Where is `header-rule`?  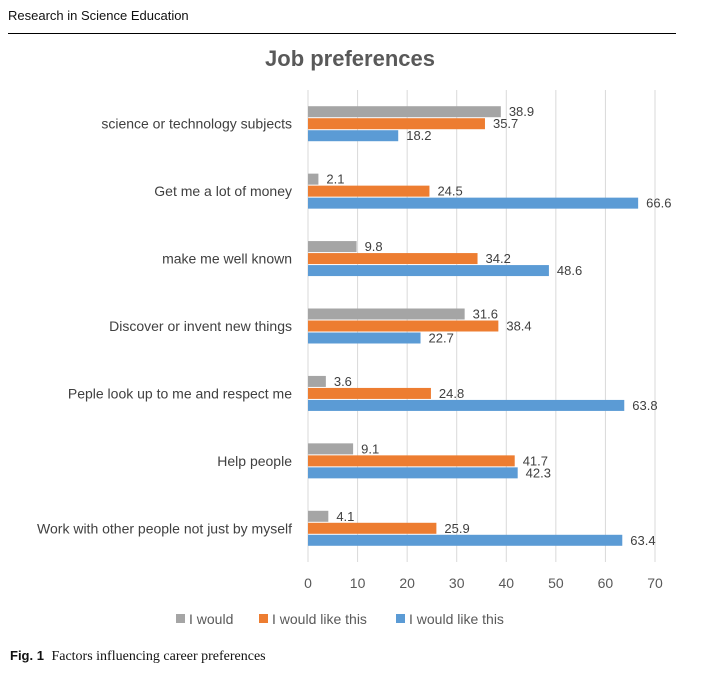 header-rule is located at coordinates (342, 33).